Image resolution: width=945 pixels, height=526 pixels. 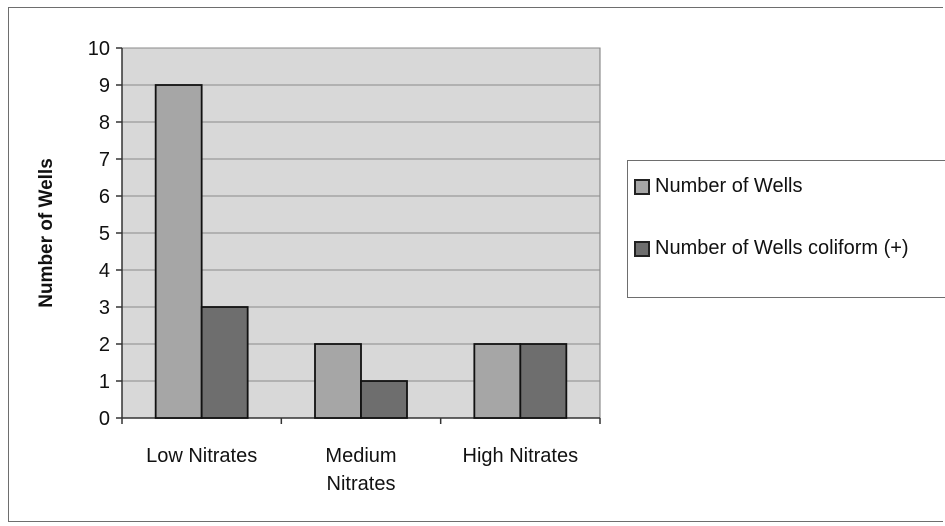 What do you see at coordinates (521, 456) in the screenshot?
I see `x-category-label: High Nitrates` at bounding box center [521, 456].